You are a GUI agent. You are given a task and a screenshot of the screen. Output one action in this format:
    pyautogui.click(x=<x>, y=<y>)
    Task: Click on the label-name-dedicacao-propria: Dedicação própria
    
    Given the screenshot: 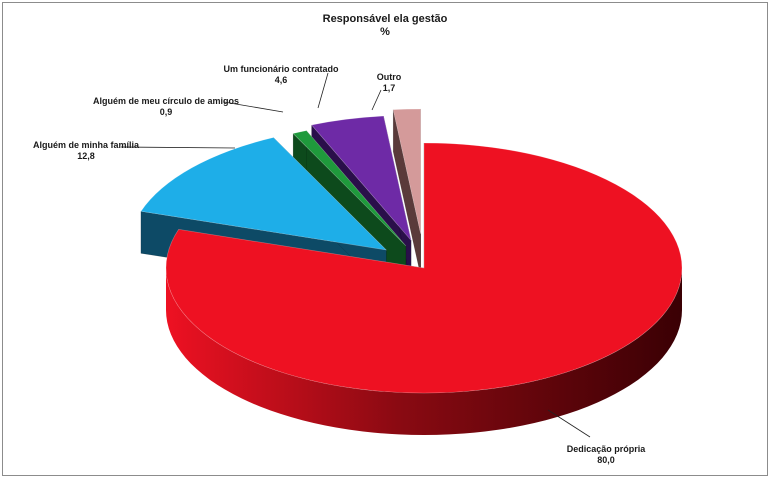 What is the action you would take?
    pyautogui.click(x=607, y=449)
    